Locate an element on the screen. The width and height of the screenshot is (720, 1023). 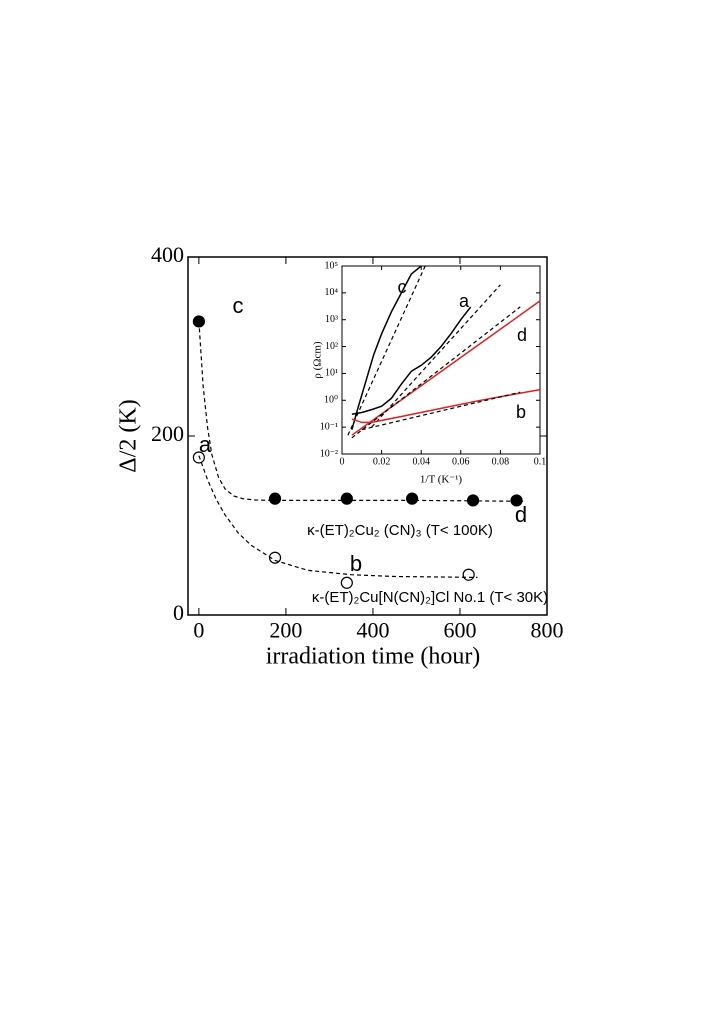
x-tick-label: 0.04 is located at coordinates (421, 461).